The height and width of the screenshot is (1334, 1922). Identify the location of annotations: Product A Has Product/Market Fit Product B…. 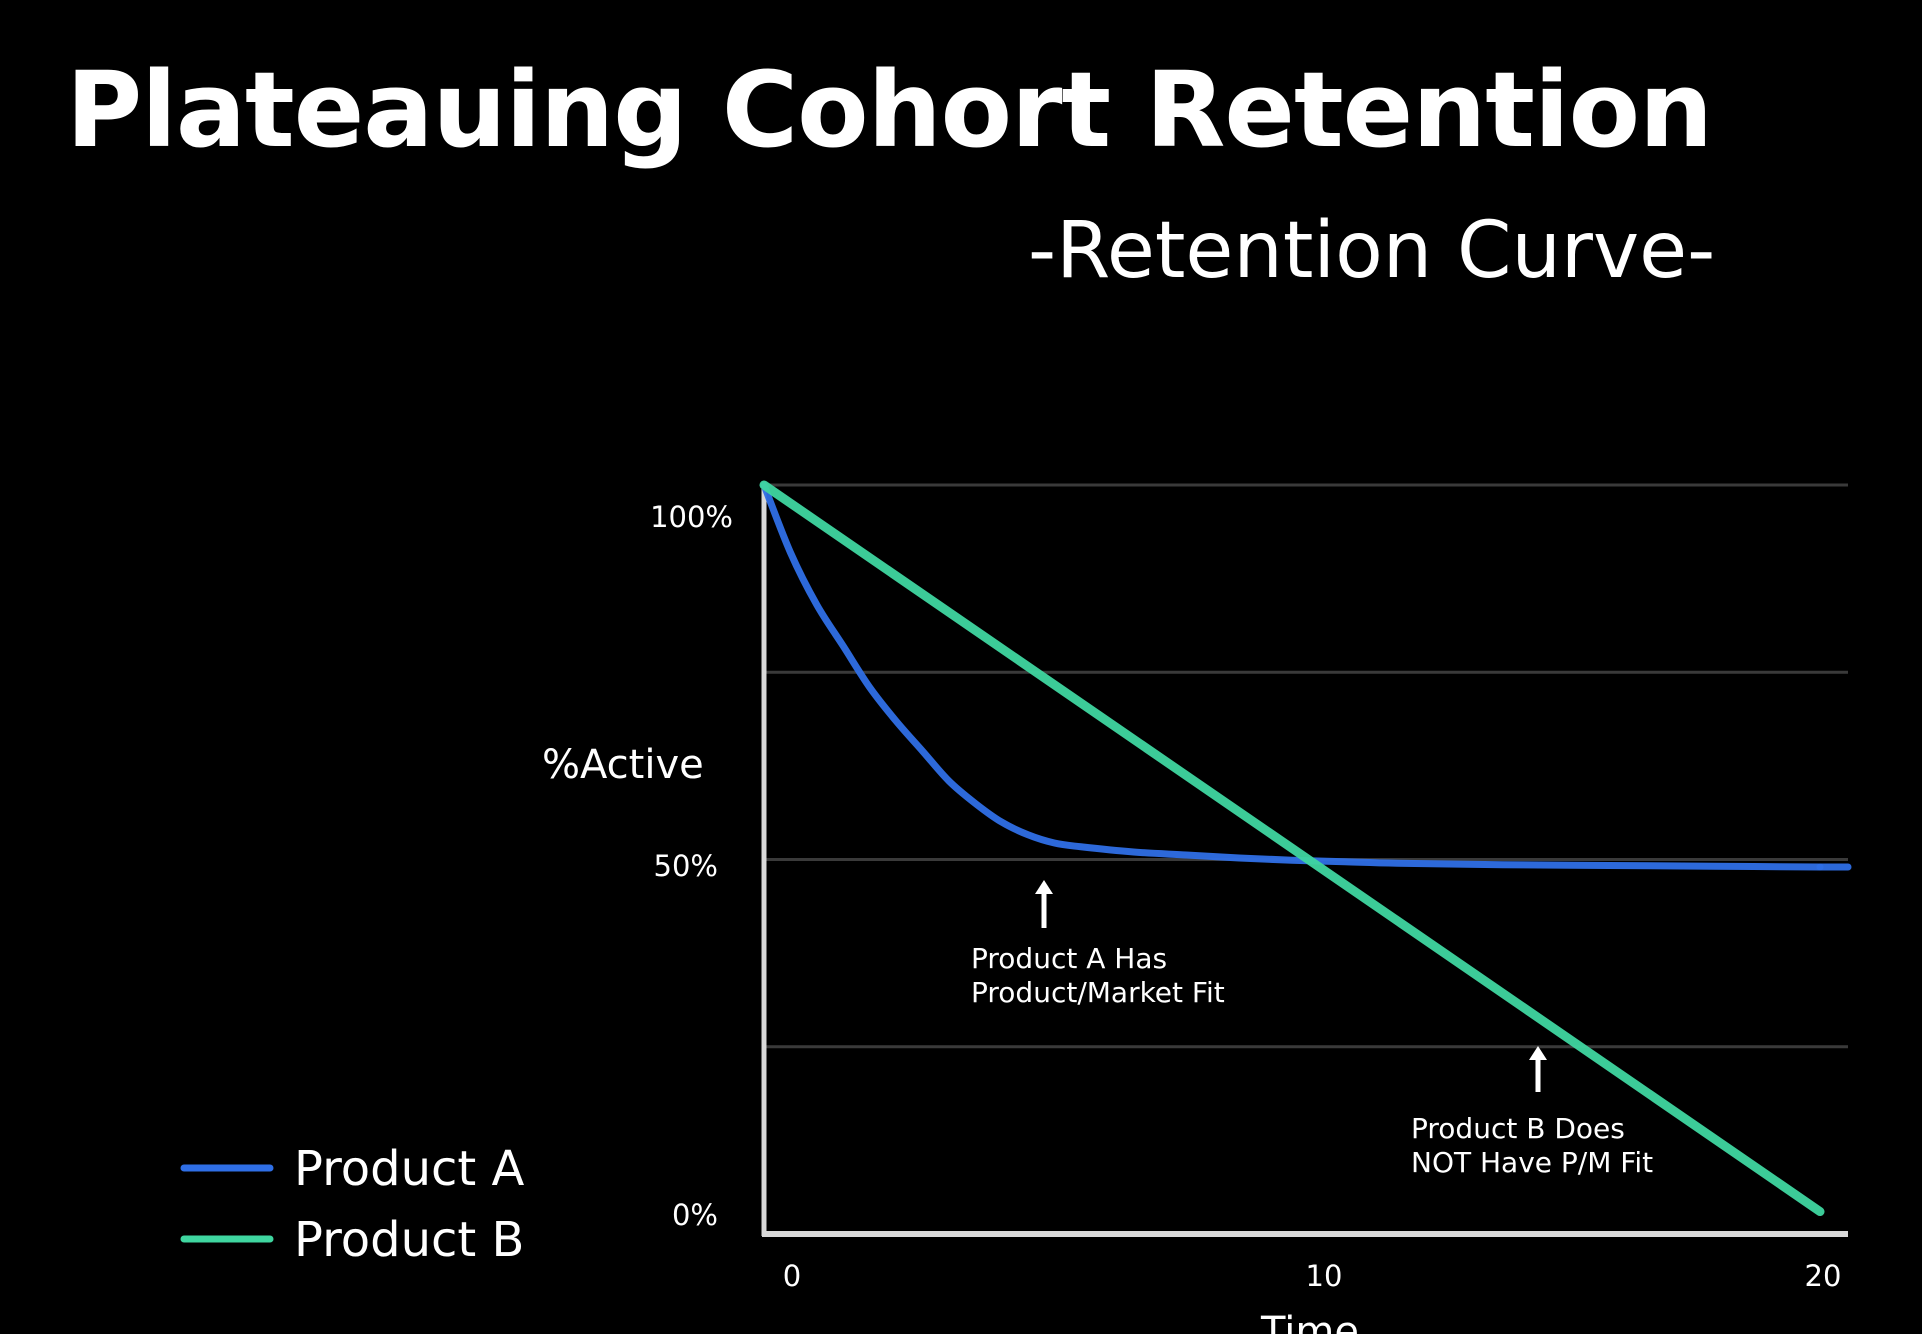
(1312, 1029).